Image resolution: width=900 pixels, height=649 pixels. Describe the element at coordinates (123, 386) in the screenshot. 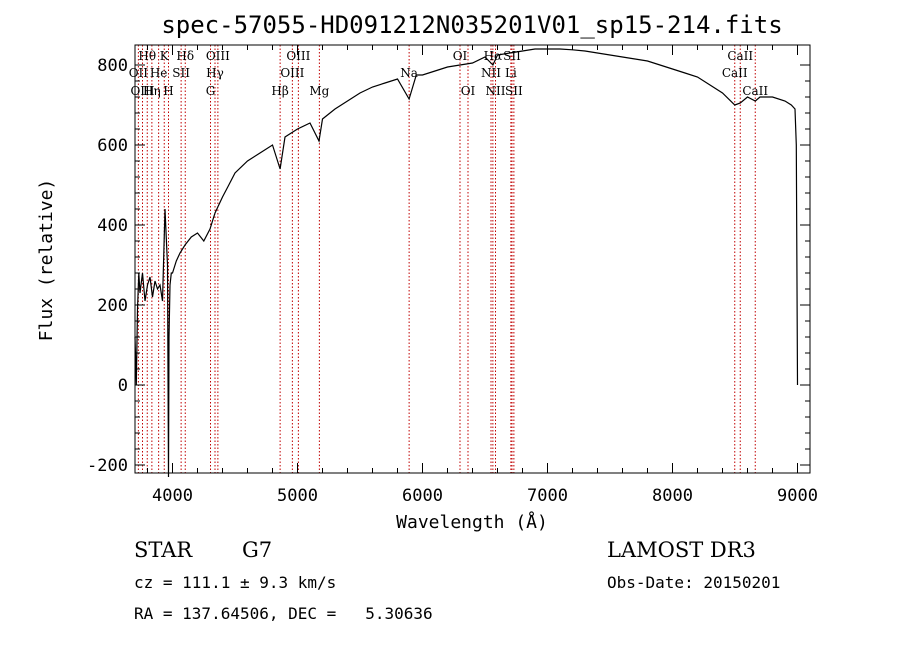

I see `y-tick-label-1: 0` at that location.